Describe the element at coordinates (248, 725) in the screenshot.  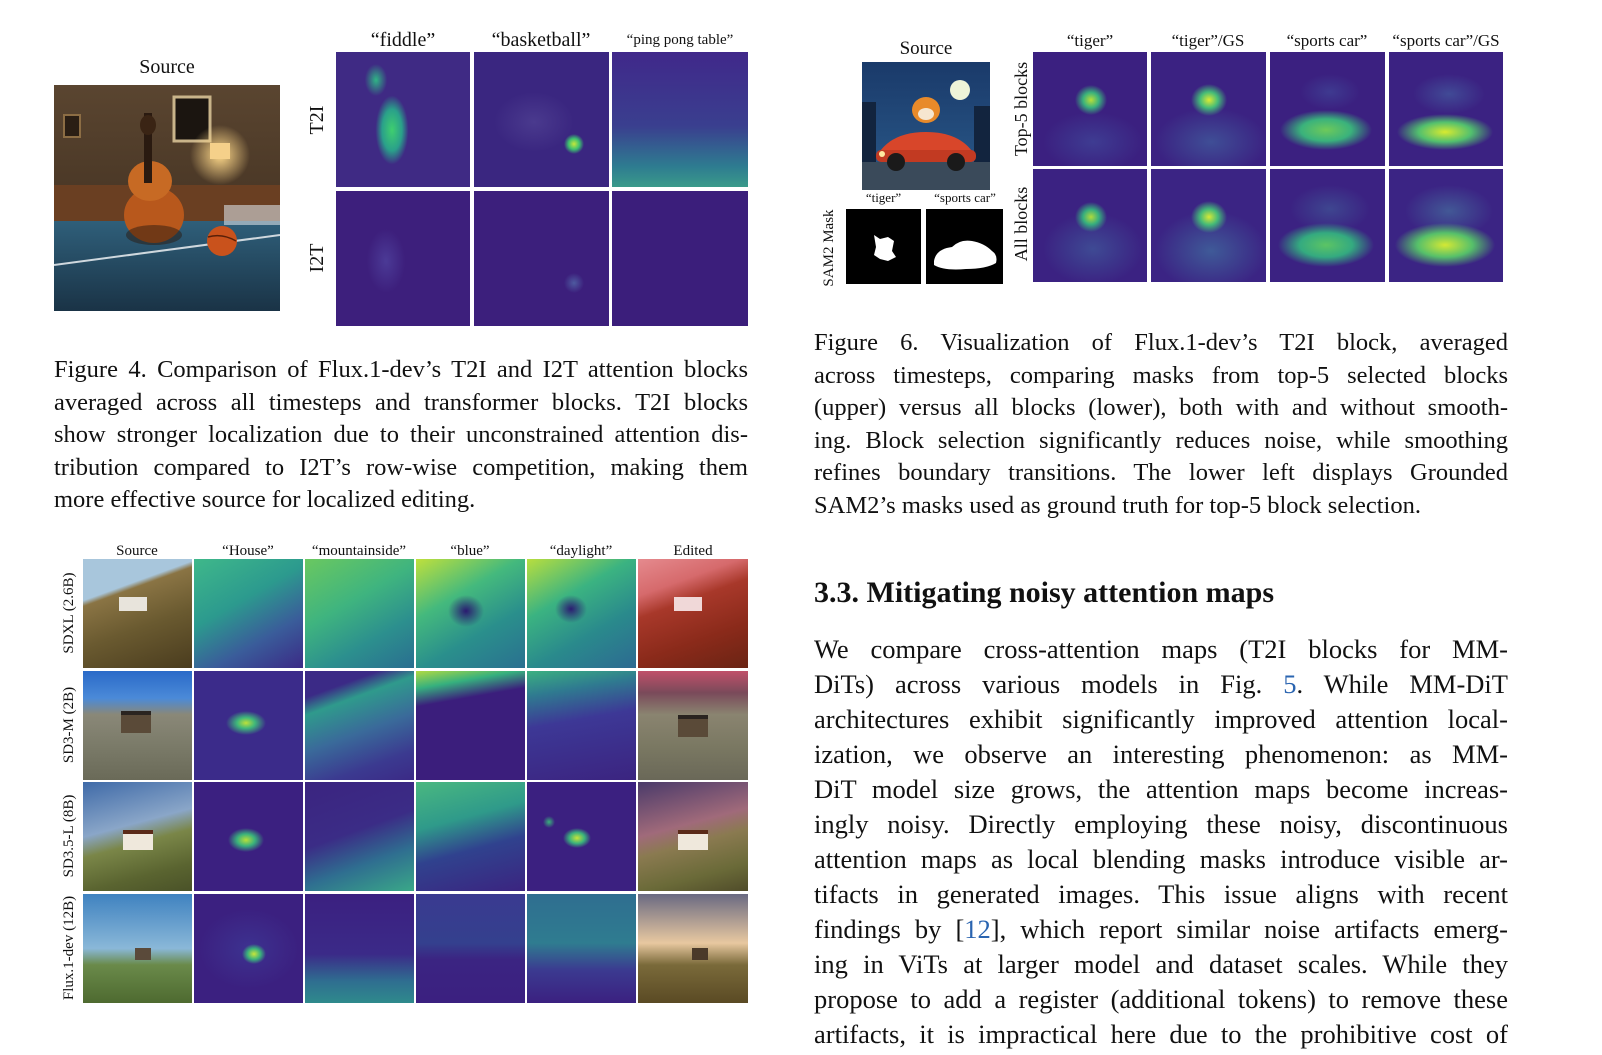
I see `fig5-sd3-m-house-heatmap` at that location.